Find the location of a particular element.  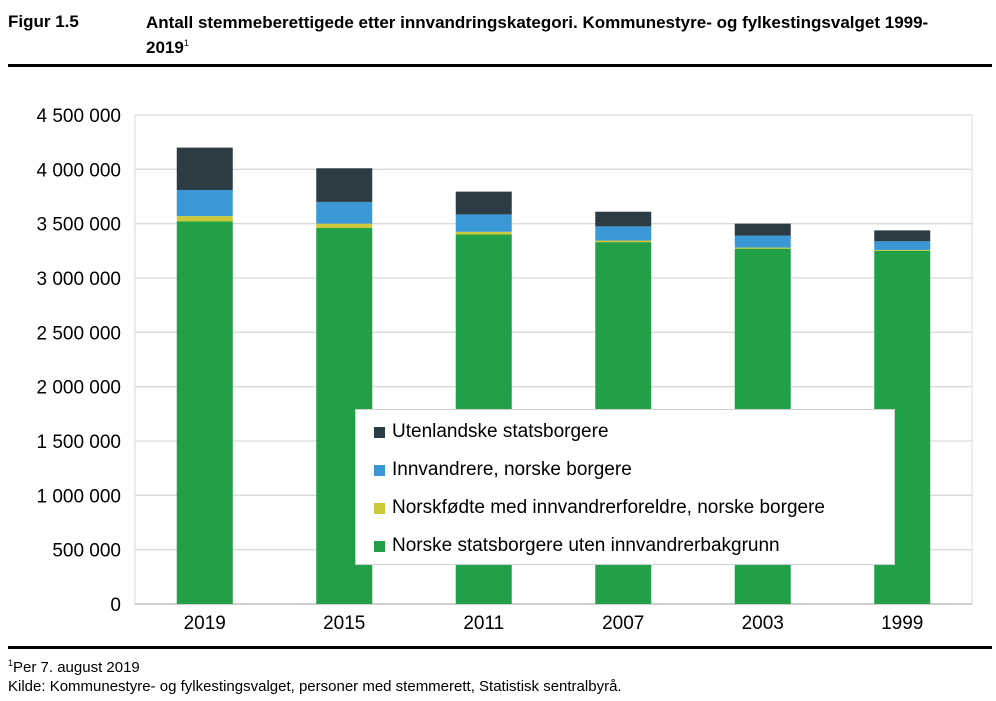

y-tick-label: 4 000 000 is located at coordinates (78, 170).